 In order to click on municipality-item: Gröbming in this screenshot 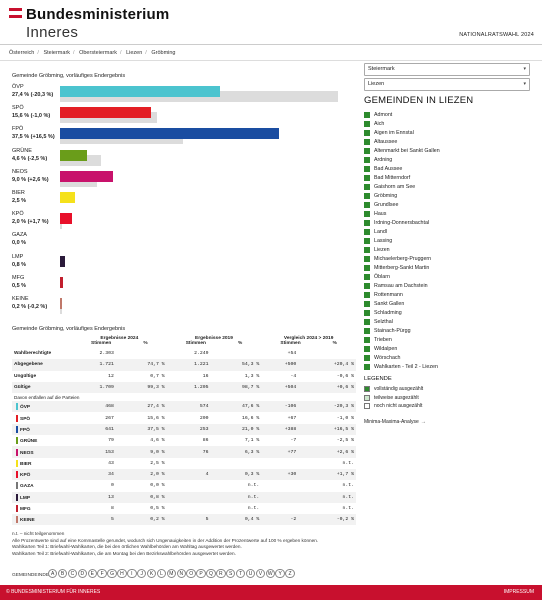, I will do `click(449, 195)`.